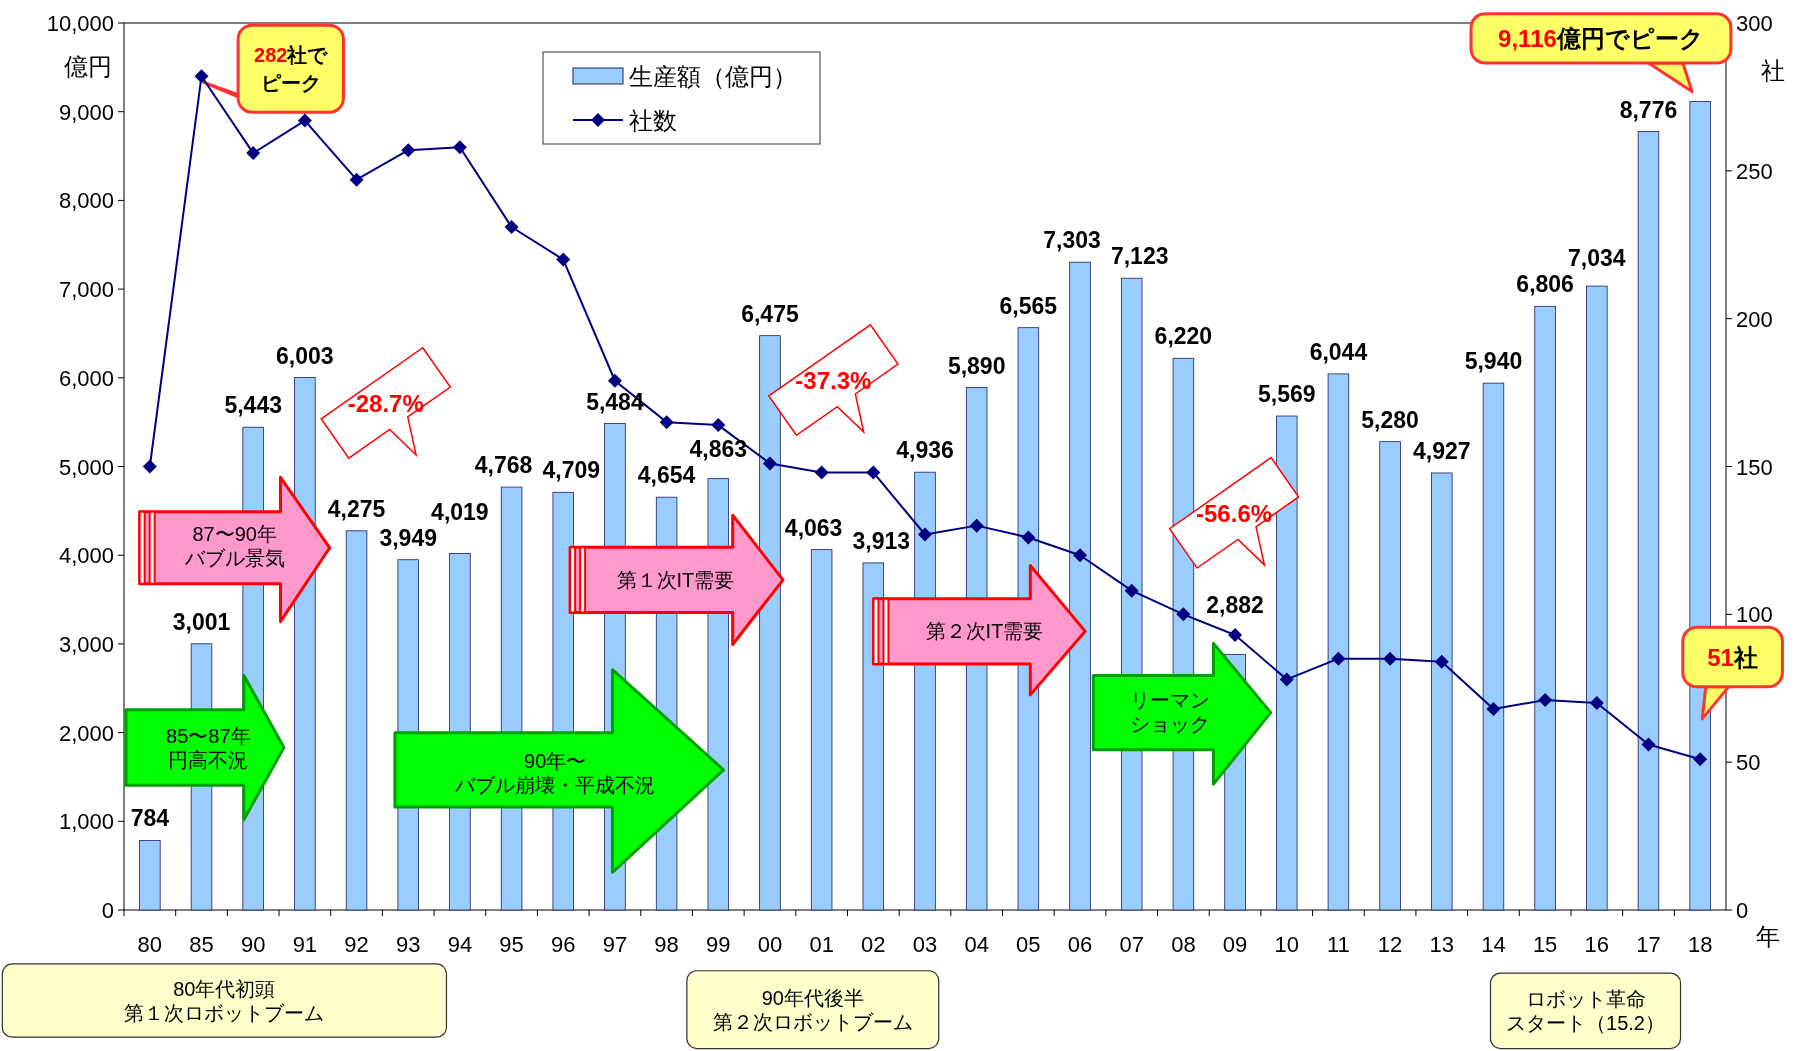  What do you see at coordinates (1700, 944) in the screenshot?
I see `text: 18` at bounding box center [1700, 944].